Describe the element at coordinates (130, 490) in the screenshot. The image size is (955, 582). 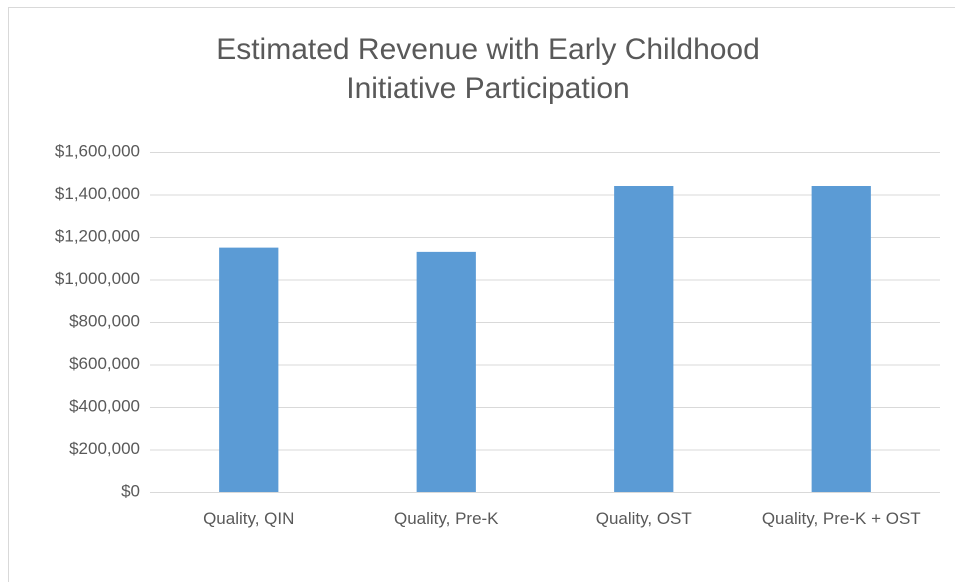
I see `y-tick-label: $0` at that location.